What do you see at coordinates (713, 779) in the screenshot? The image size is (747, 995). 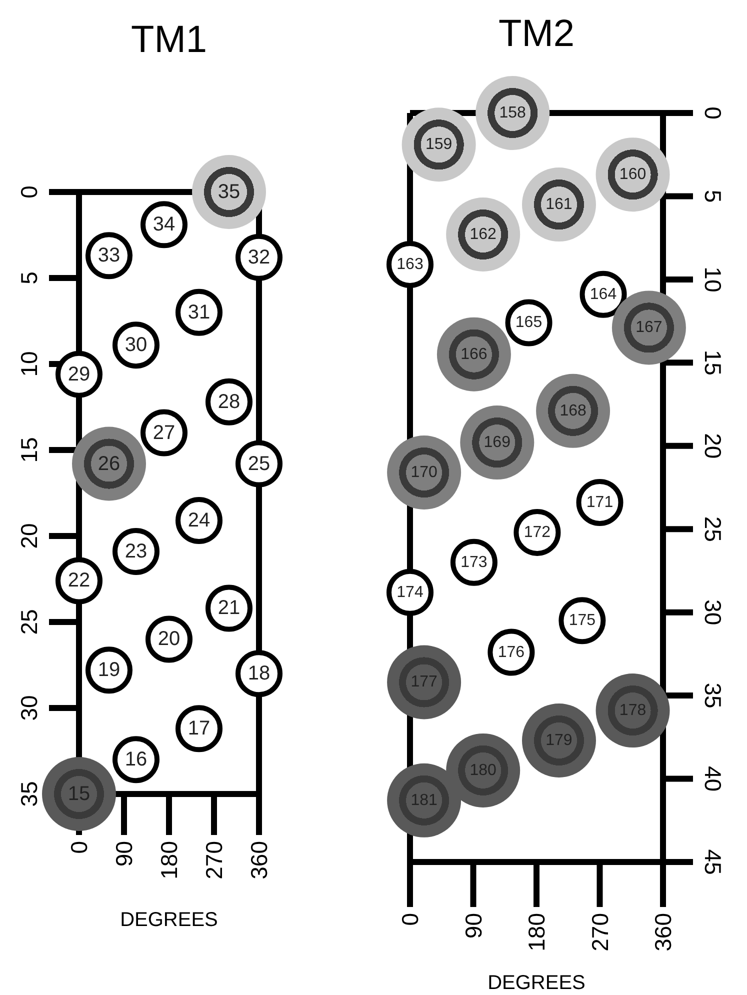 I see `y-tick-label: 40` at bounding box center [713, 779].